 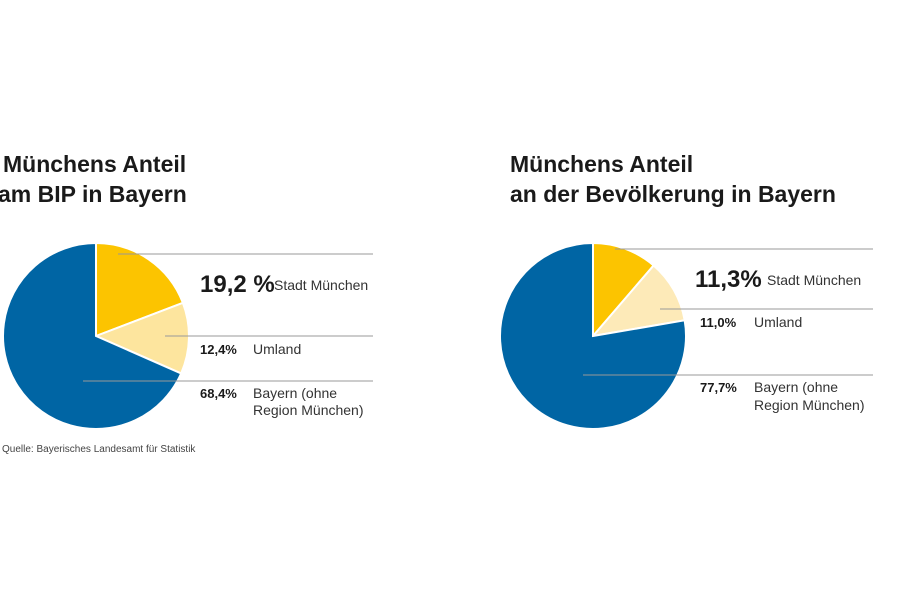 What do you see at coordinates (218, 393) in the screenshot?
I see `chart1-label-value-3: 68,4%` at bounding box center [218, 393].